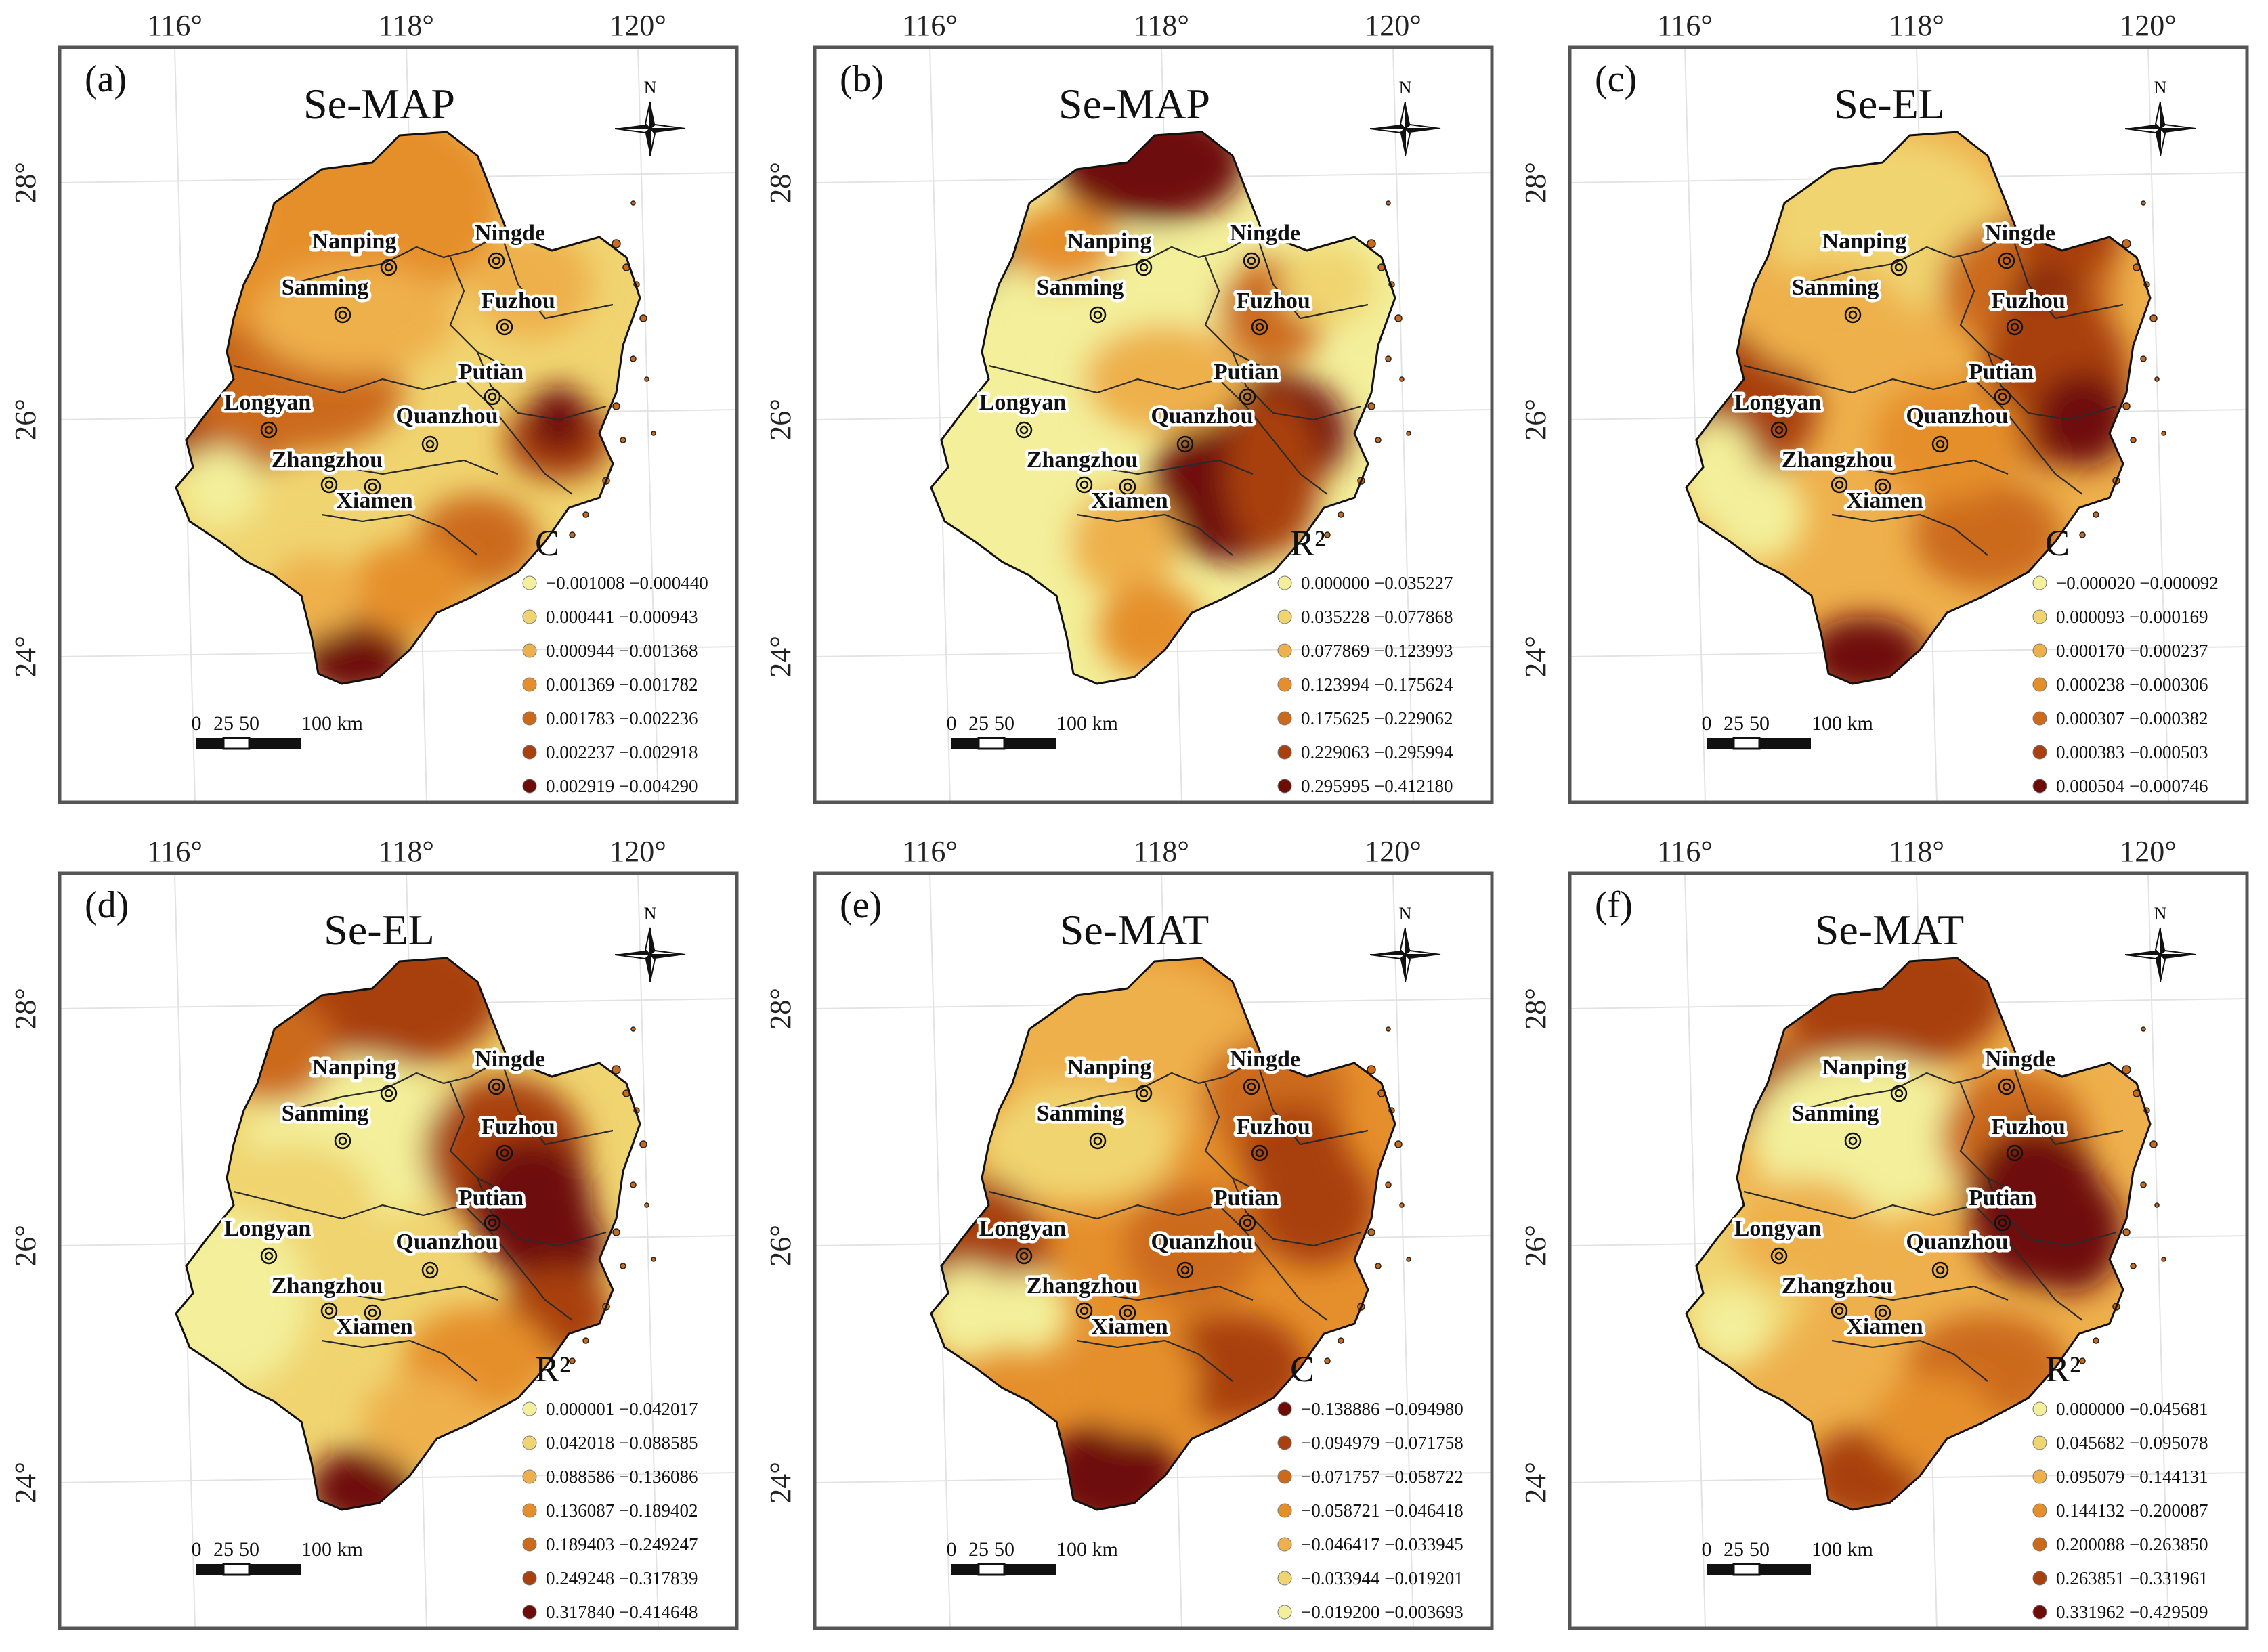 The height and width of the screenshot is (1652, 2268). I want to click on city-label: Xiamen, so click(374, 501).